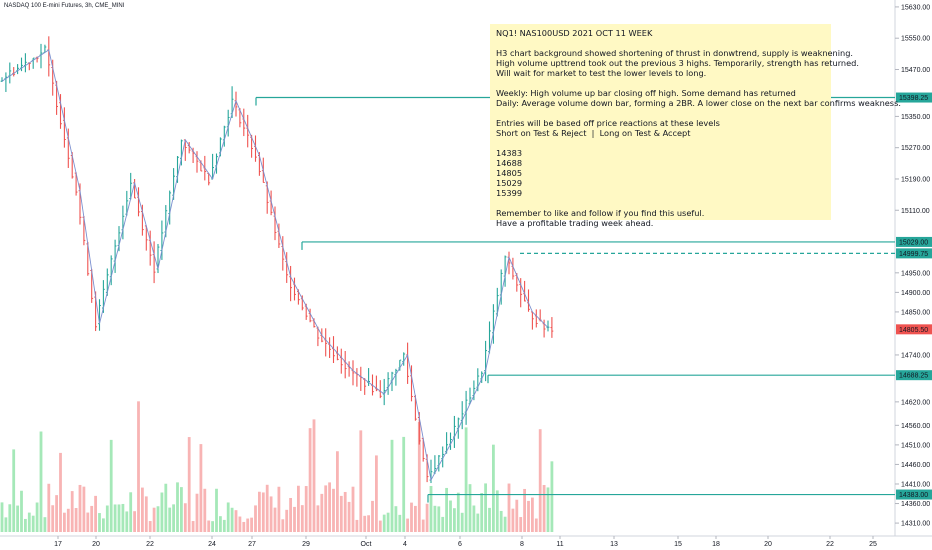 This screenshot has height=550, width=932. What do you see at coordinates (915, 70) in the screenshot?
I see `y-tick-label: 15470.00` at bounding box center [915, 70].